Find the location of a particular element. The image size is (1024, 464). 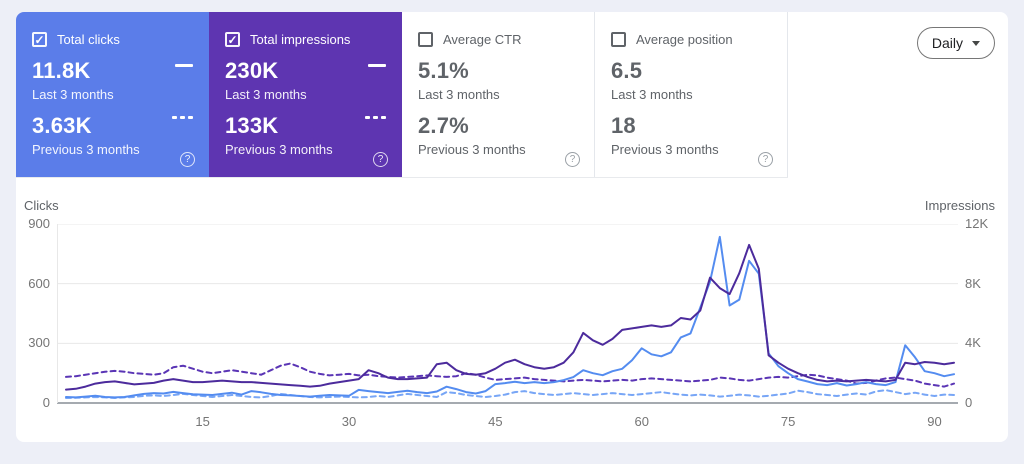

svg-text: 75 is located at coordinates (788, 421).